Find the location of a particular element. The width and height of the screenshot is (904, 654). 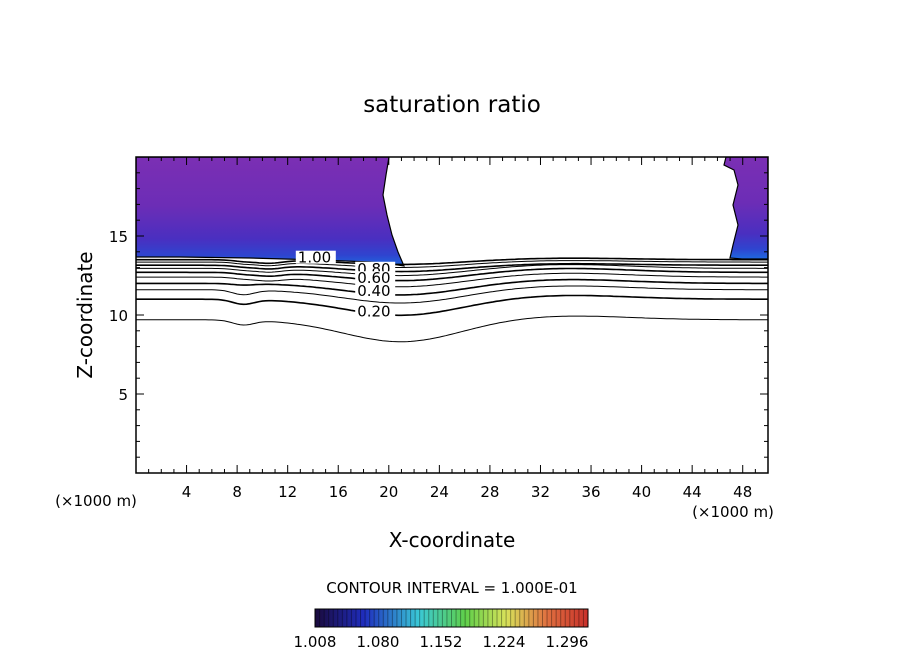

y-tick-label: 15 is located at coordinates (118, 237).